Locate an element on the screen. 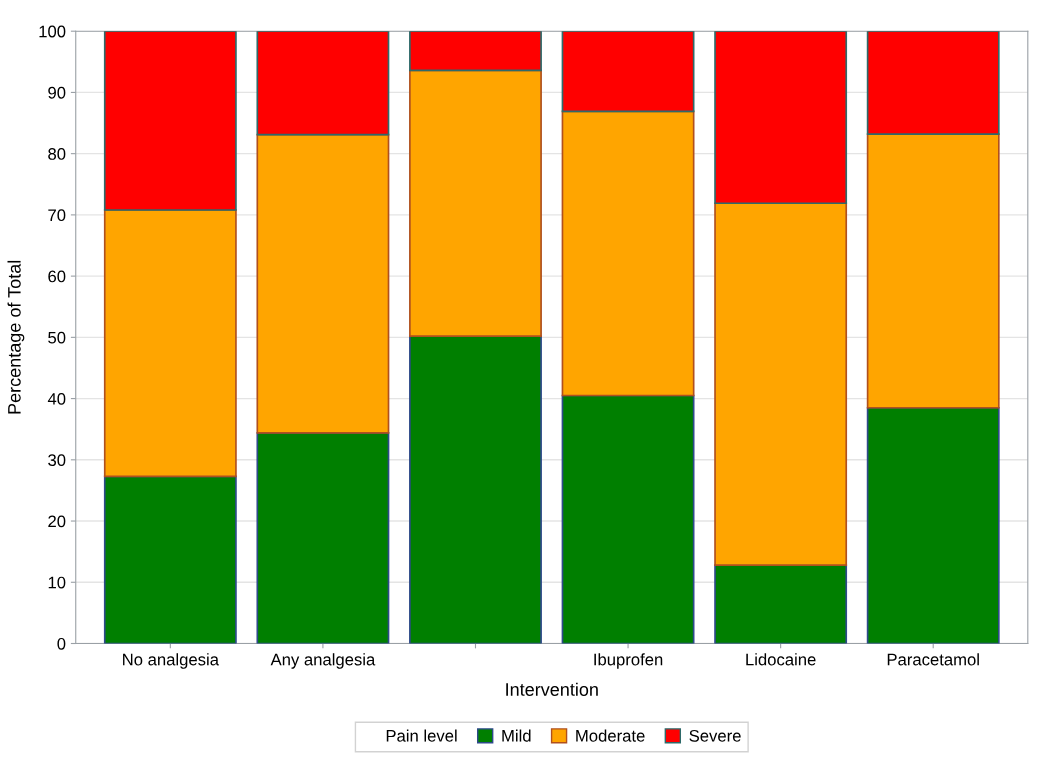  y-tick-label: 70 is located at coordinates (57, 215).